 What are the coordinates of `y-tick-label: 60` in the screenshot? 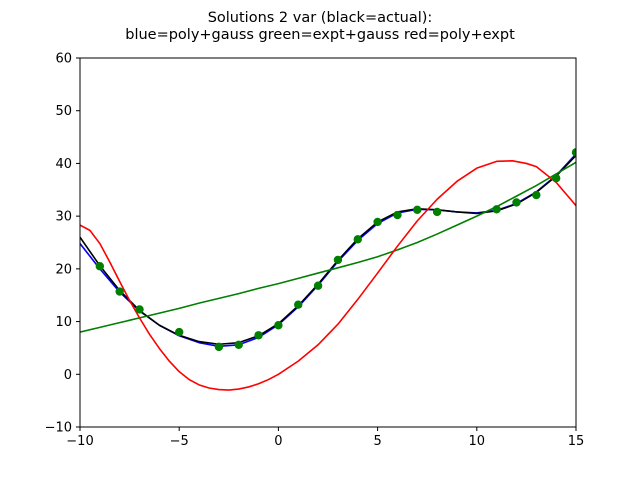 It's located at (63, 59).